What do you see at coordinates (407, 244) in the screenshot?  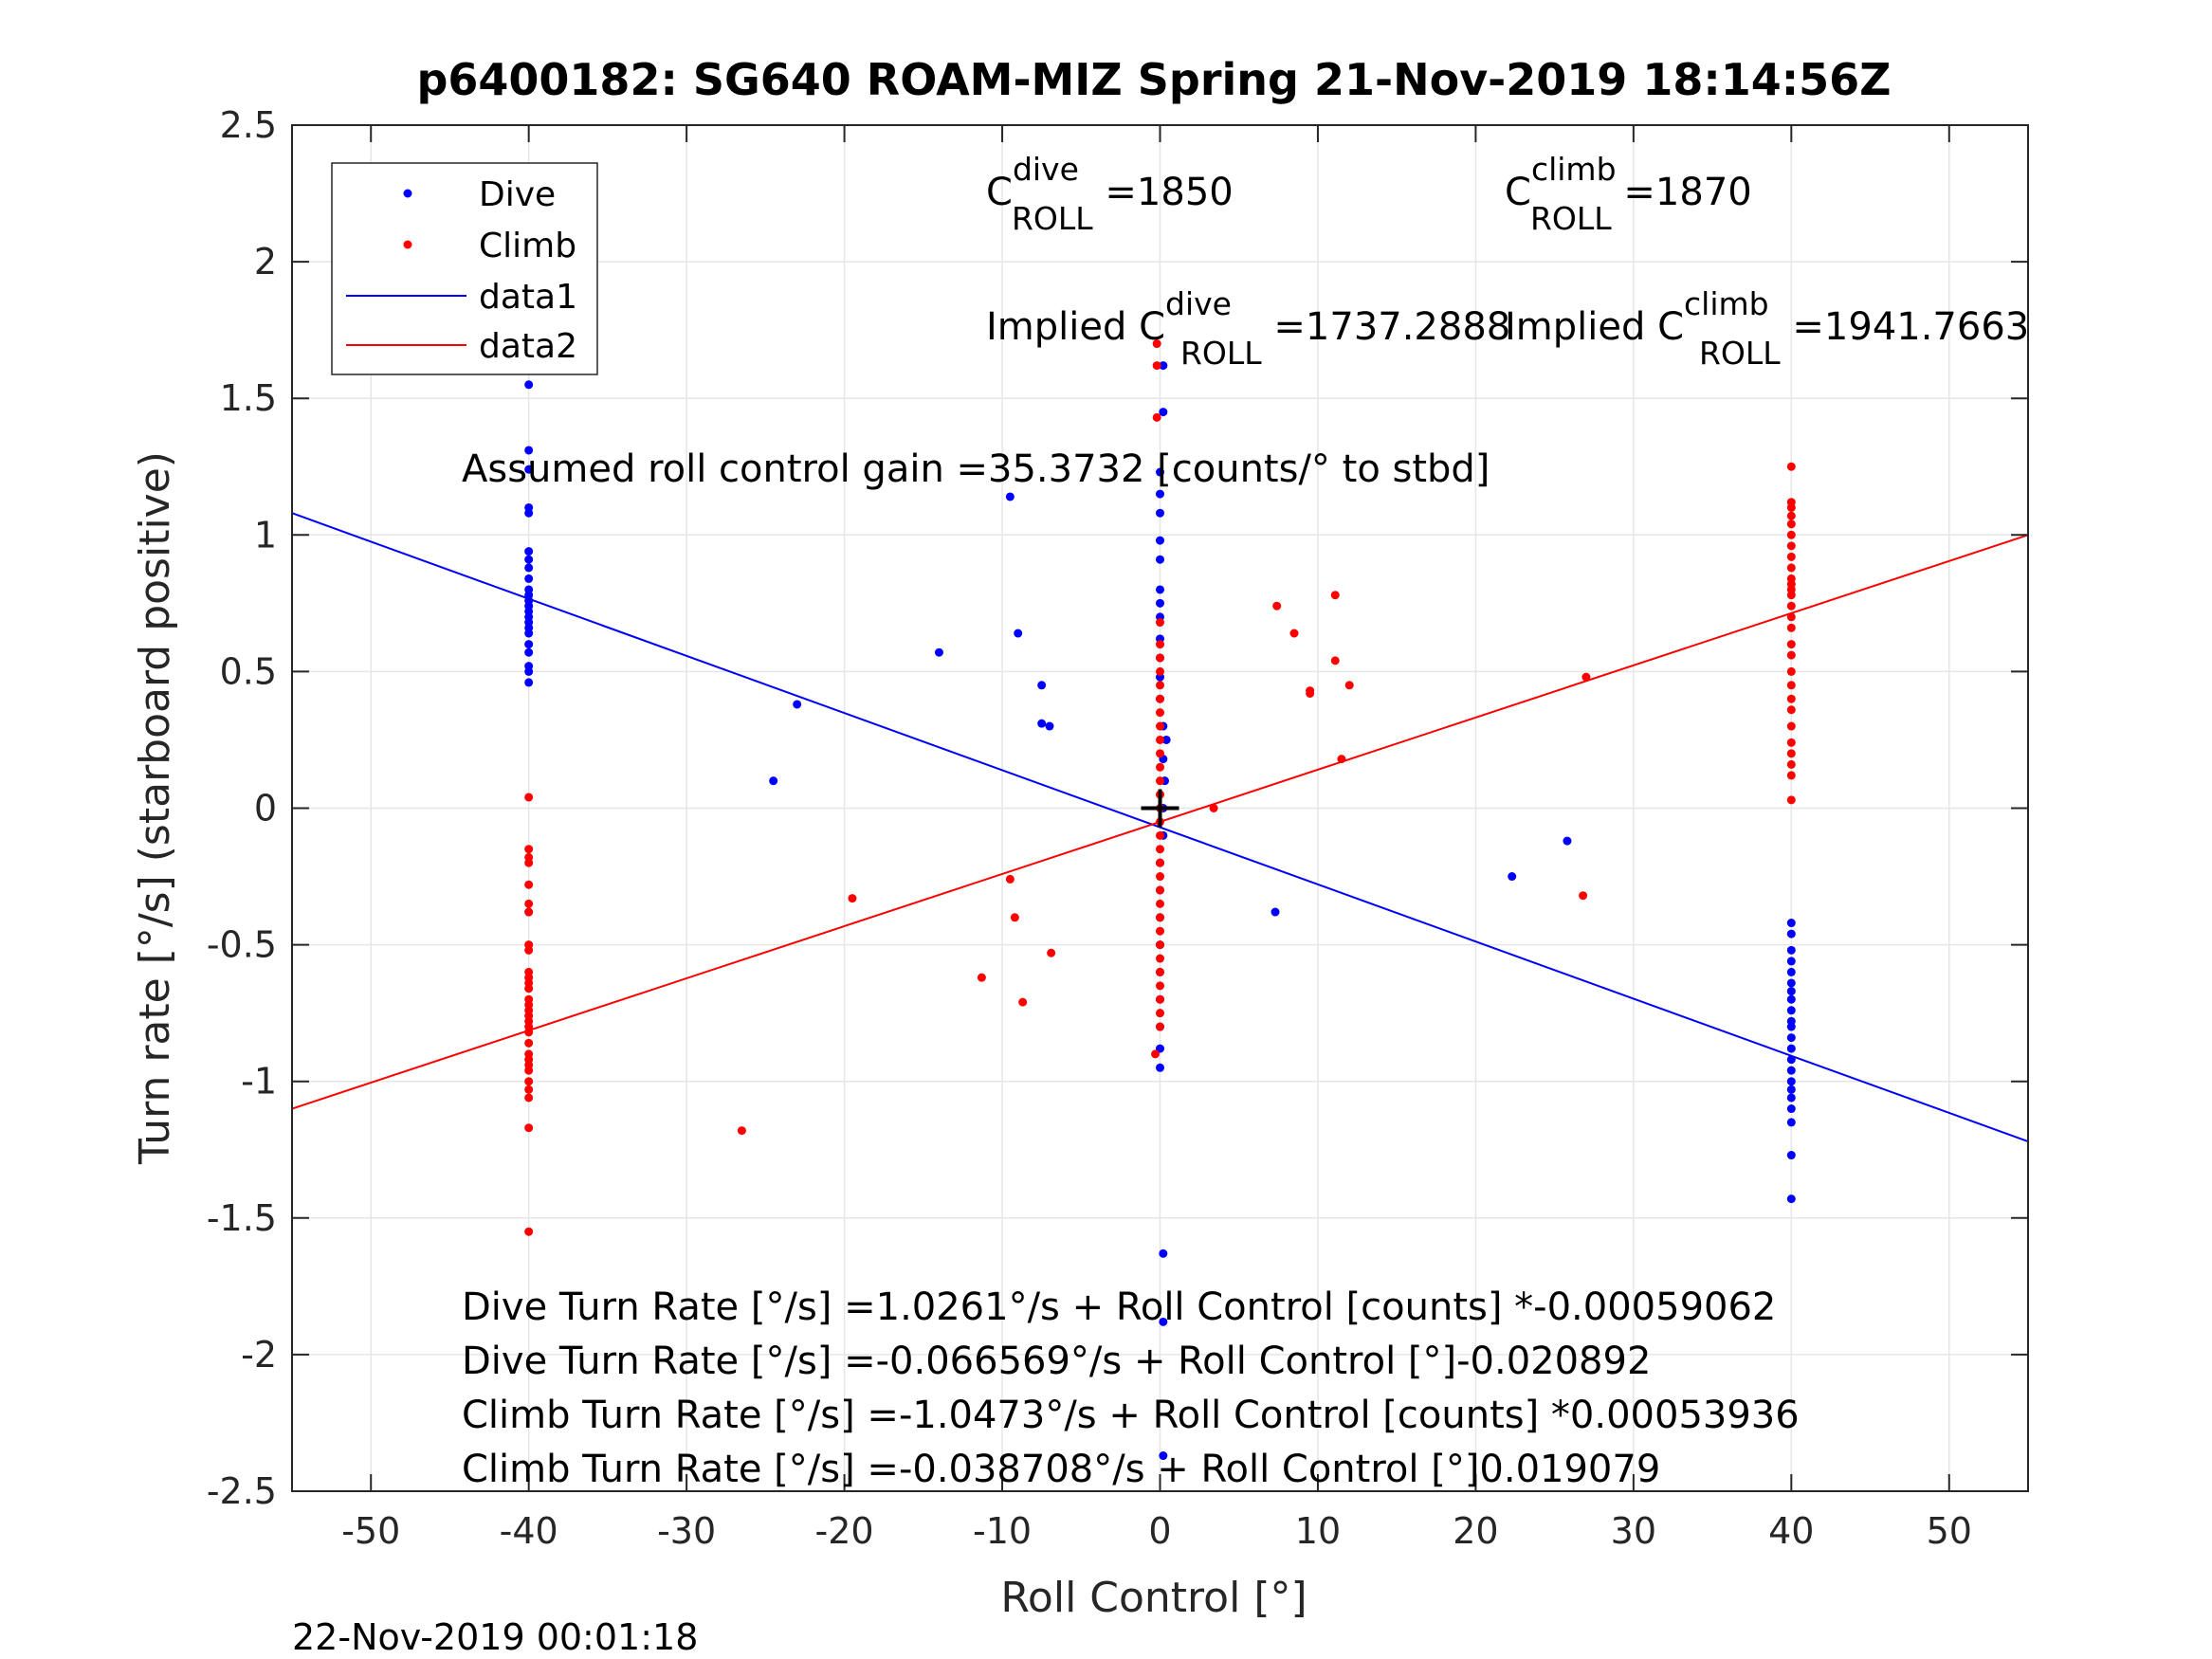 I see `legend-climb-swatch` at bounding box center [407, 244].